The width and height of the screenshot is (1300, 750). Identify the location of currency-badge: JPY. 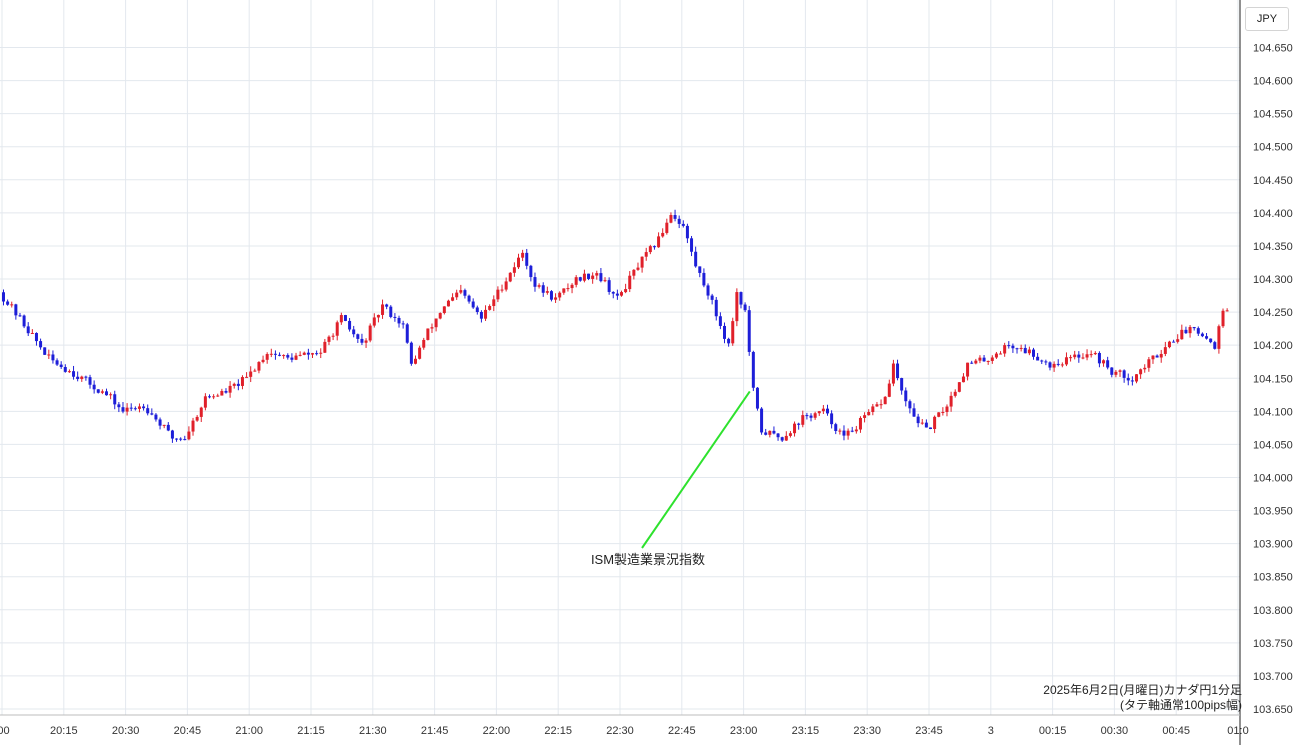
(1267, 19).